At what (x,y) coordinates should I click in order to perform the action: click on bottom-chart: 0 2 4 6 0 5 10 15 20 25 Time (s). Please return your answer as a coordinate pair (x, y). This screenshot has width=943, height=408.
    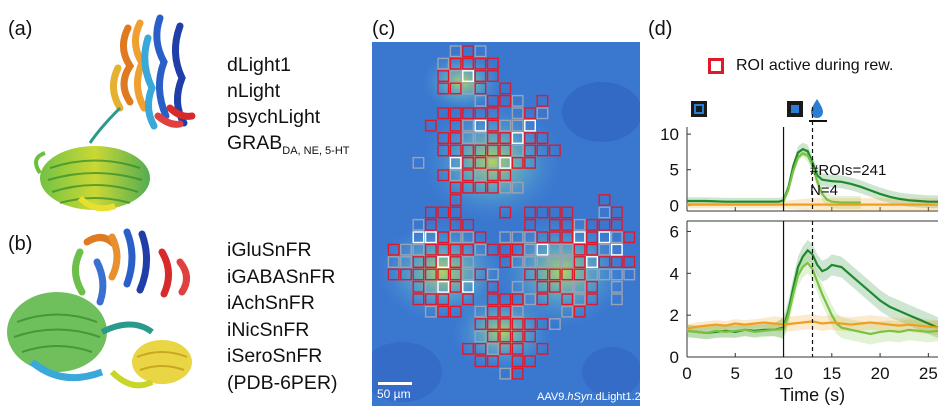
    Looking at the image, I should click on (804, 312).